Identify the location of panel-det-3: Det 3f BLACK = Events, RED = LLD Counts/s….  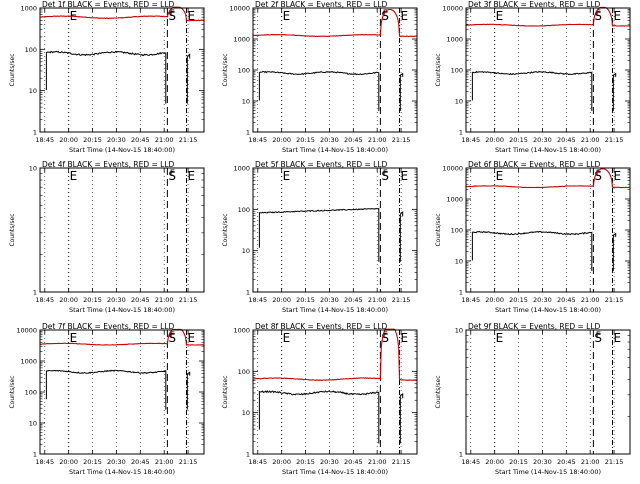
(533, 77).